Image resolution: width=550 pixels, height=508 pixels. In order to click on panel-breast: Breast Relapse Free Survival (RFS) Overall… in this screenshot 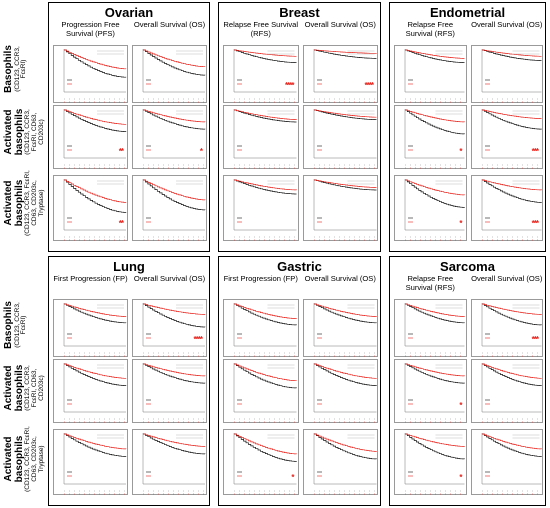, I will do `click(299, 127)`.